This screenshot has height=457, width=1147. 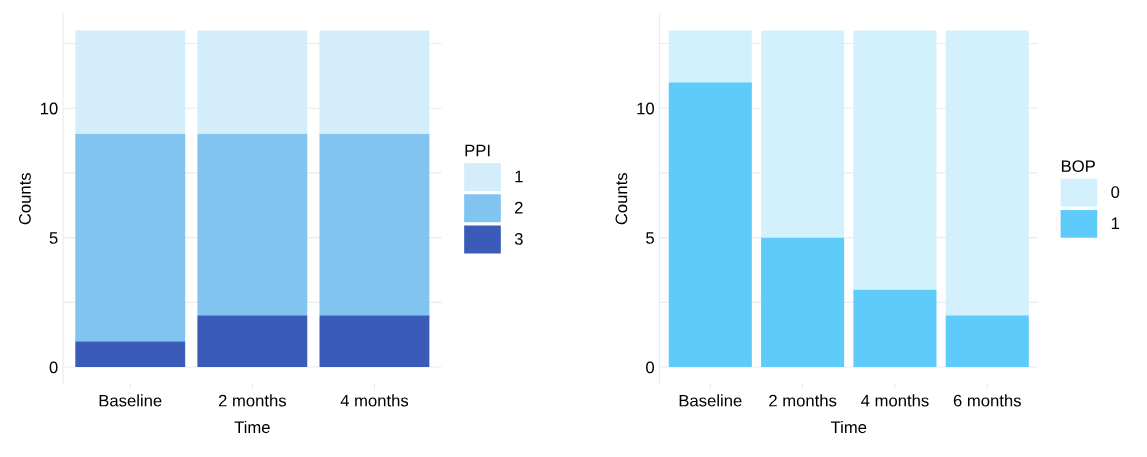 I want to click on x-tick-label: 6 months, so click(x=987, y=400).